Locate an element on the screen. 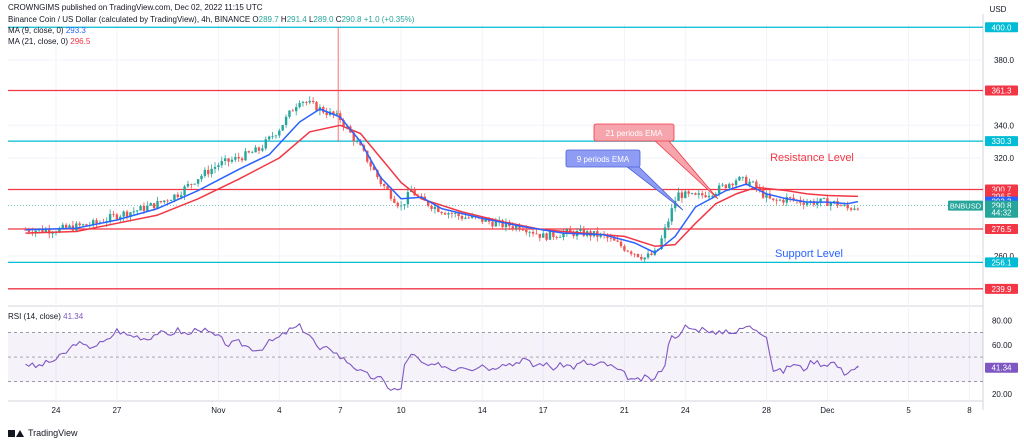 This screenshot has width=1024, height=443. rsi-line is located at coordinates (442, 357).